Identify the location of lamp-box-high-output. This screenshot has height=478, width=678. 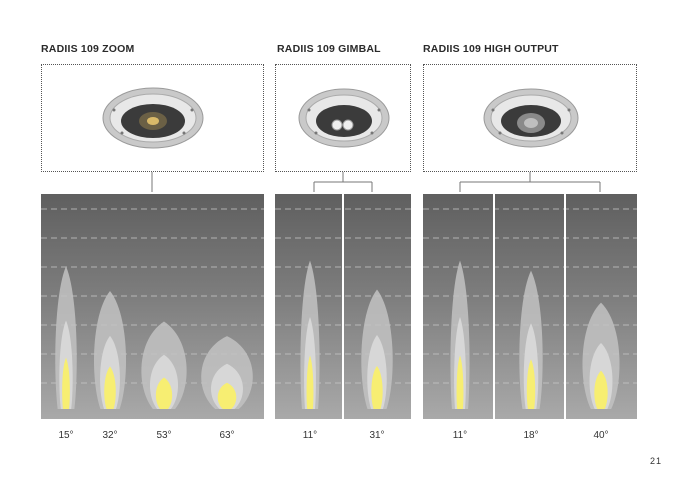
(530, 118).